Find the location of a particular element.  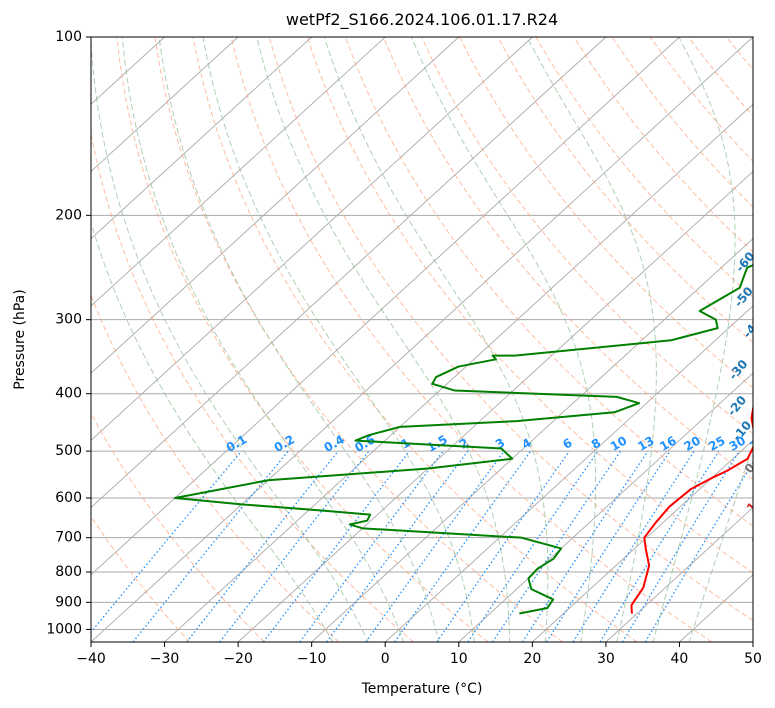

dry-adiabat-label: 10 is located at coordinates (754, 504).